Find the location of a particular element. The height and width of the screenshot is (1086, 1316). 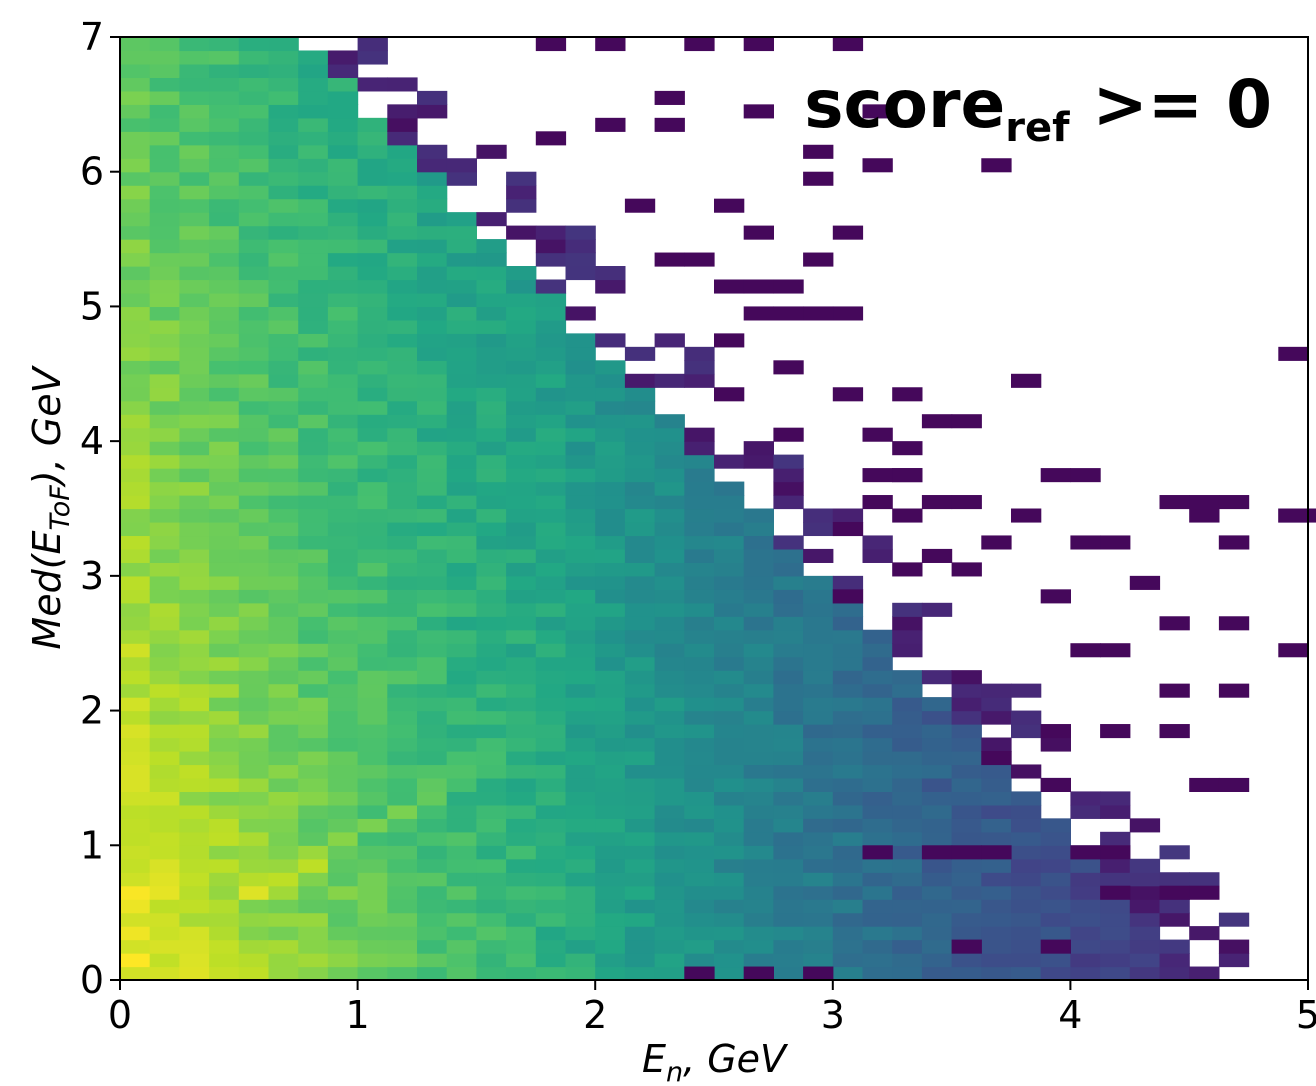

score-annotation-sub: ref is located at coordinates (1037, 128).